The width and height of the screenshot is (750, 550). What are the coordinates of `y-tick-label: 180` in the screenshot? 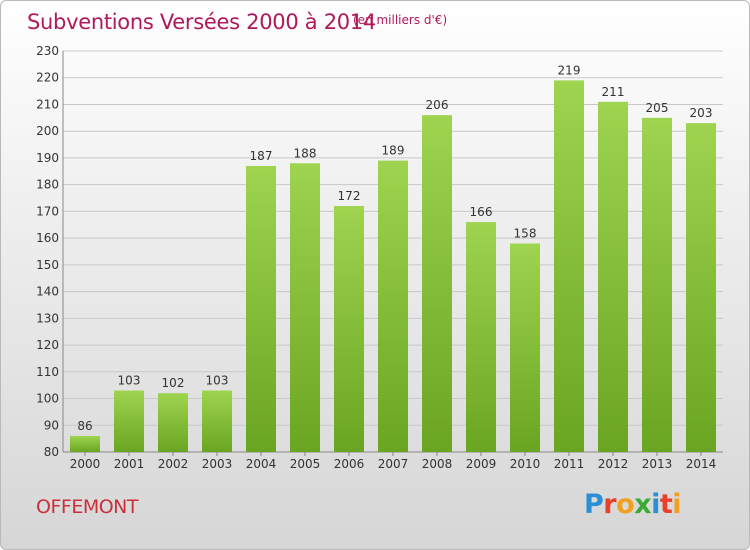 It's located at (47, 185).